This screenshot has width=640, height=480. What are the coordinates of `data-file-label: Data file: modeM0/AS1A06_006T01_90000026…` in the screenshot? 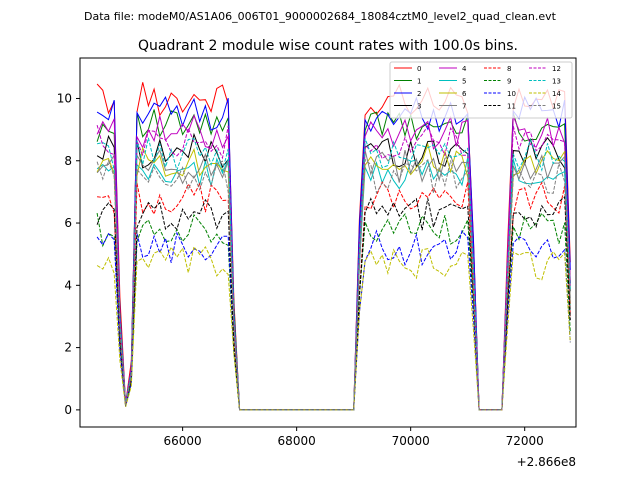 It's located at (320, 16).